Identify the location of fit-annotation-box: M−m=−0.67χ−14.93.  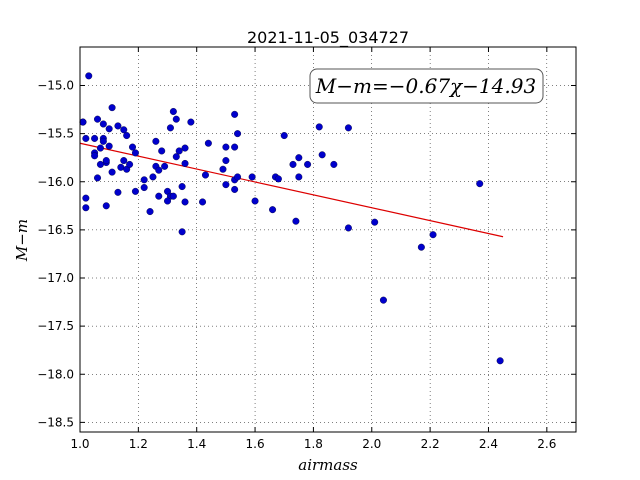
(426, 86).